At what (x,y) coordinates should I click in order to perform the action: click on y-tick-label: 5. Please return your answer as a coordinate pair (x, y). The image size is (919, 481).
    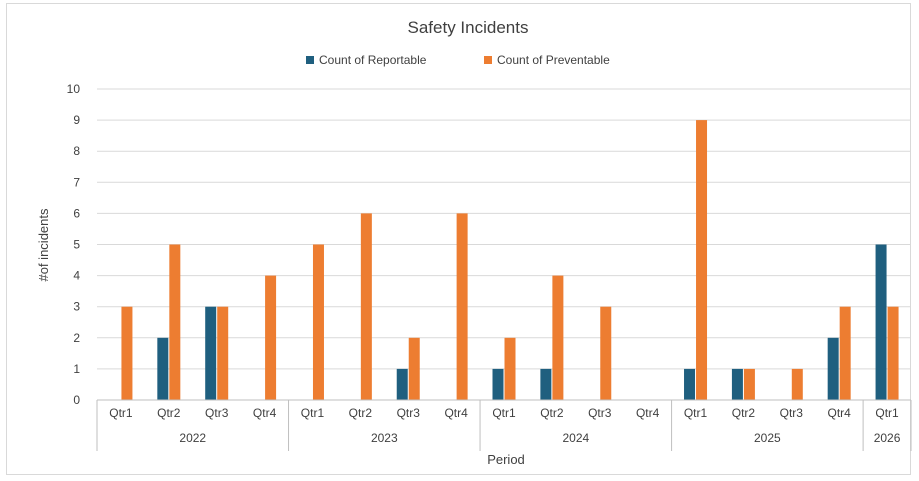
    Looking at the image, I should click on (76, 245).